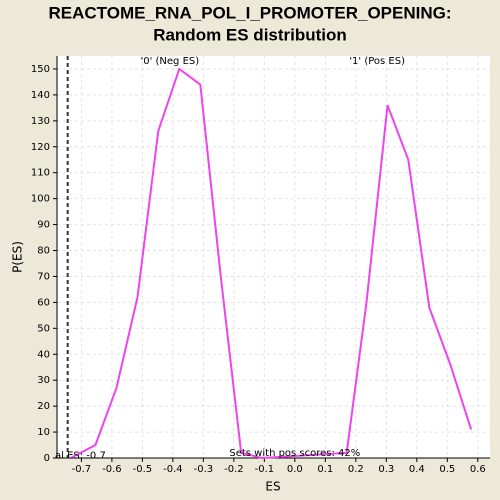 The image size is (500, 500). What do you see at coordinates (295, 469) in the screenshot?
I see `x-tick-label: 0.0` at bounding box center [295, 469].